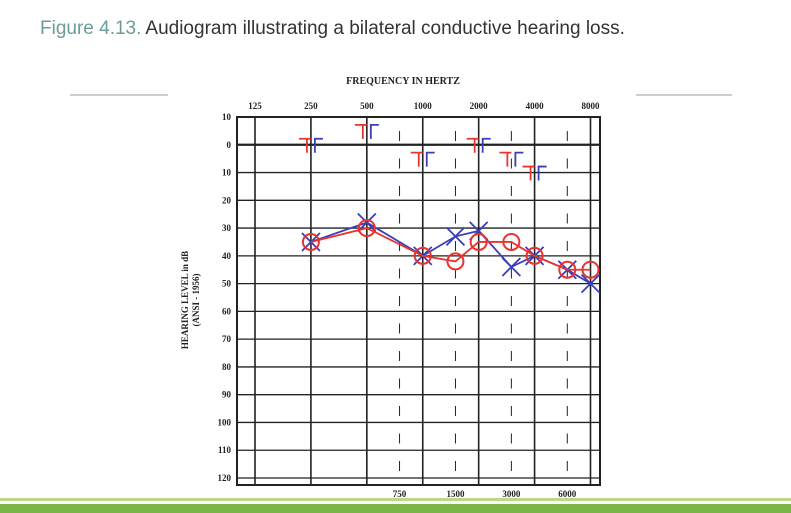  What do you see at coordinates (423, 106) in the screenshot?
I see `x-tick-label: 1000` at bounding box center [423, 106].